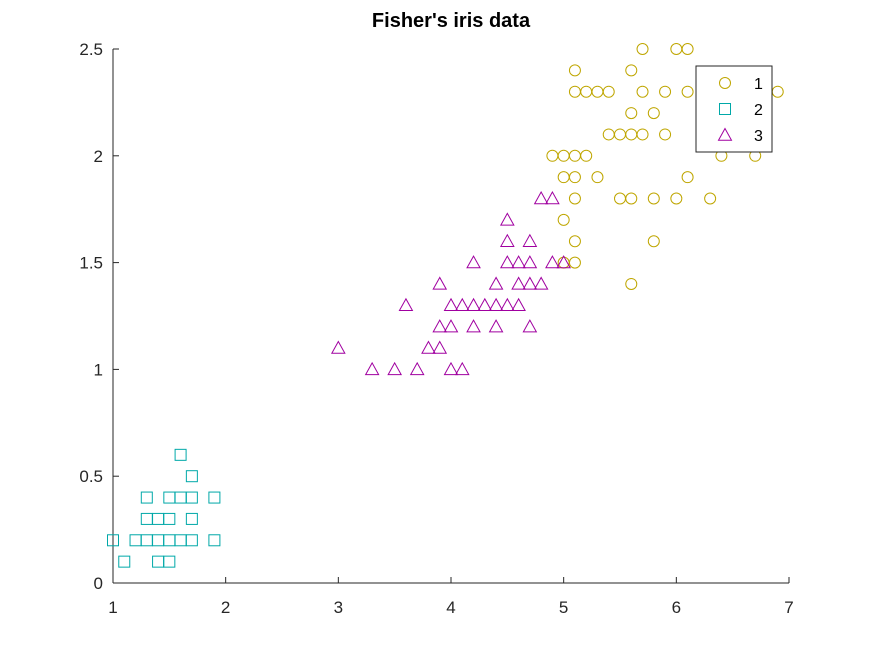  I want to click on legend: 1 2 3, so click(734, 109).